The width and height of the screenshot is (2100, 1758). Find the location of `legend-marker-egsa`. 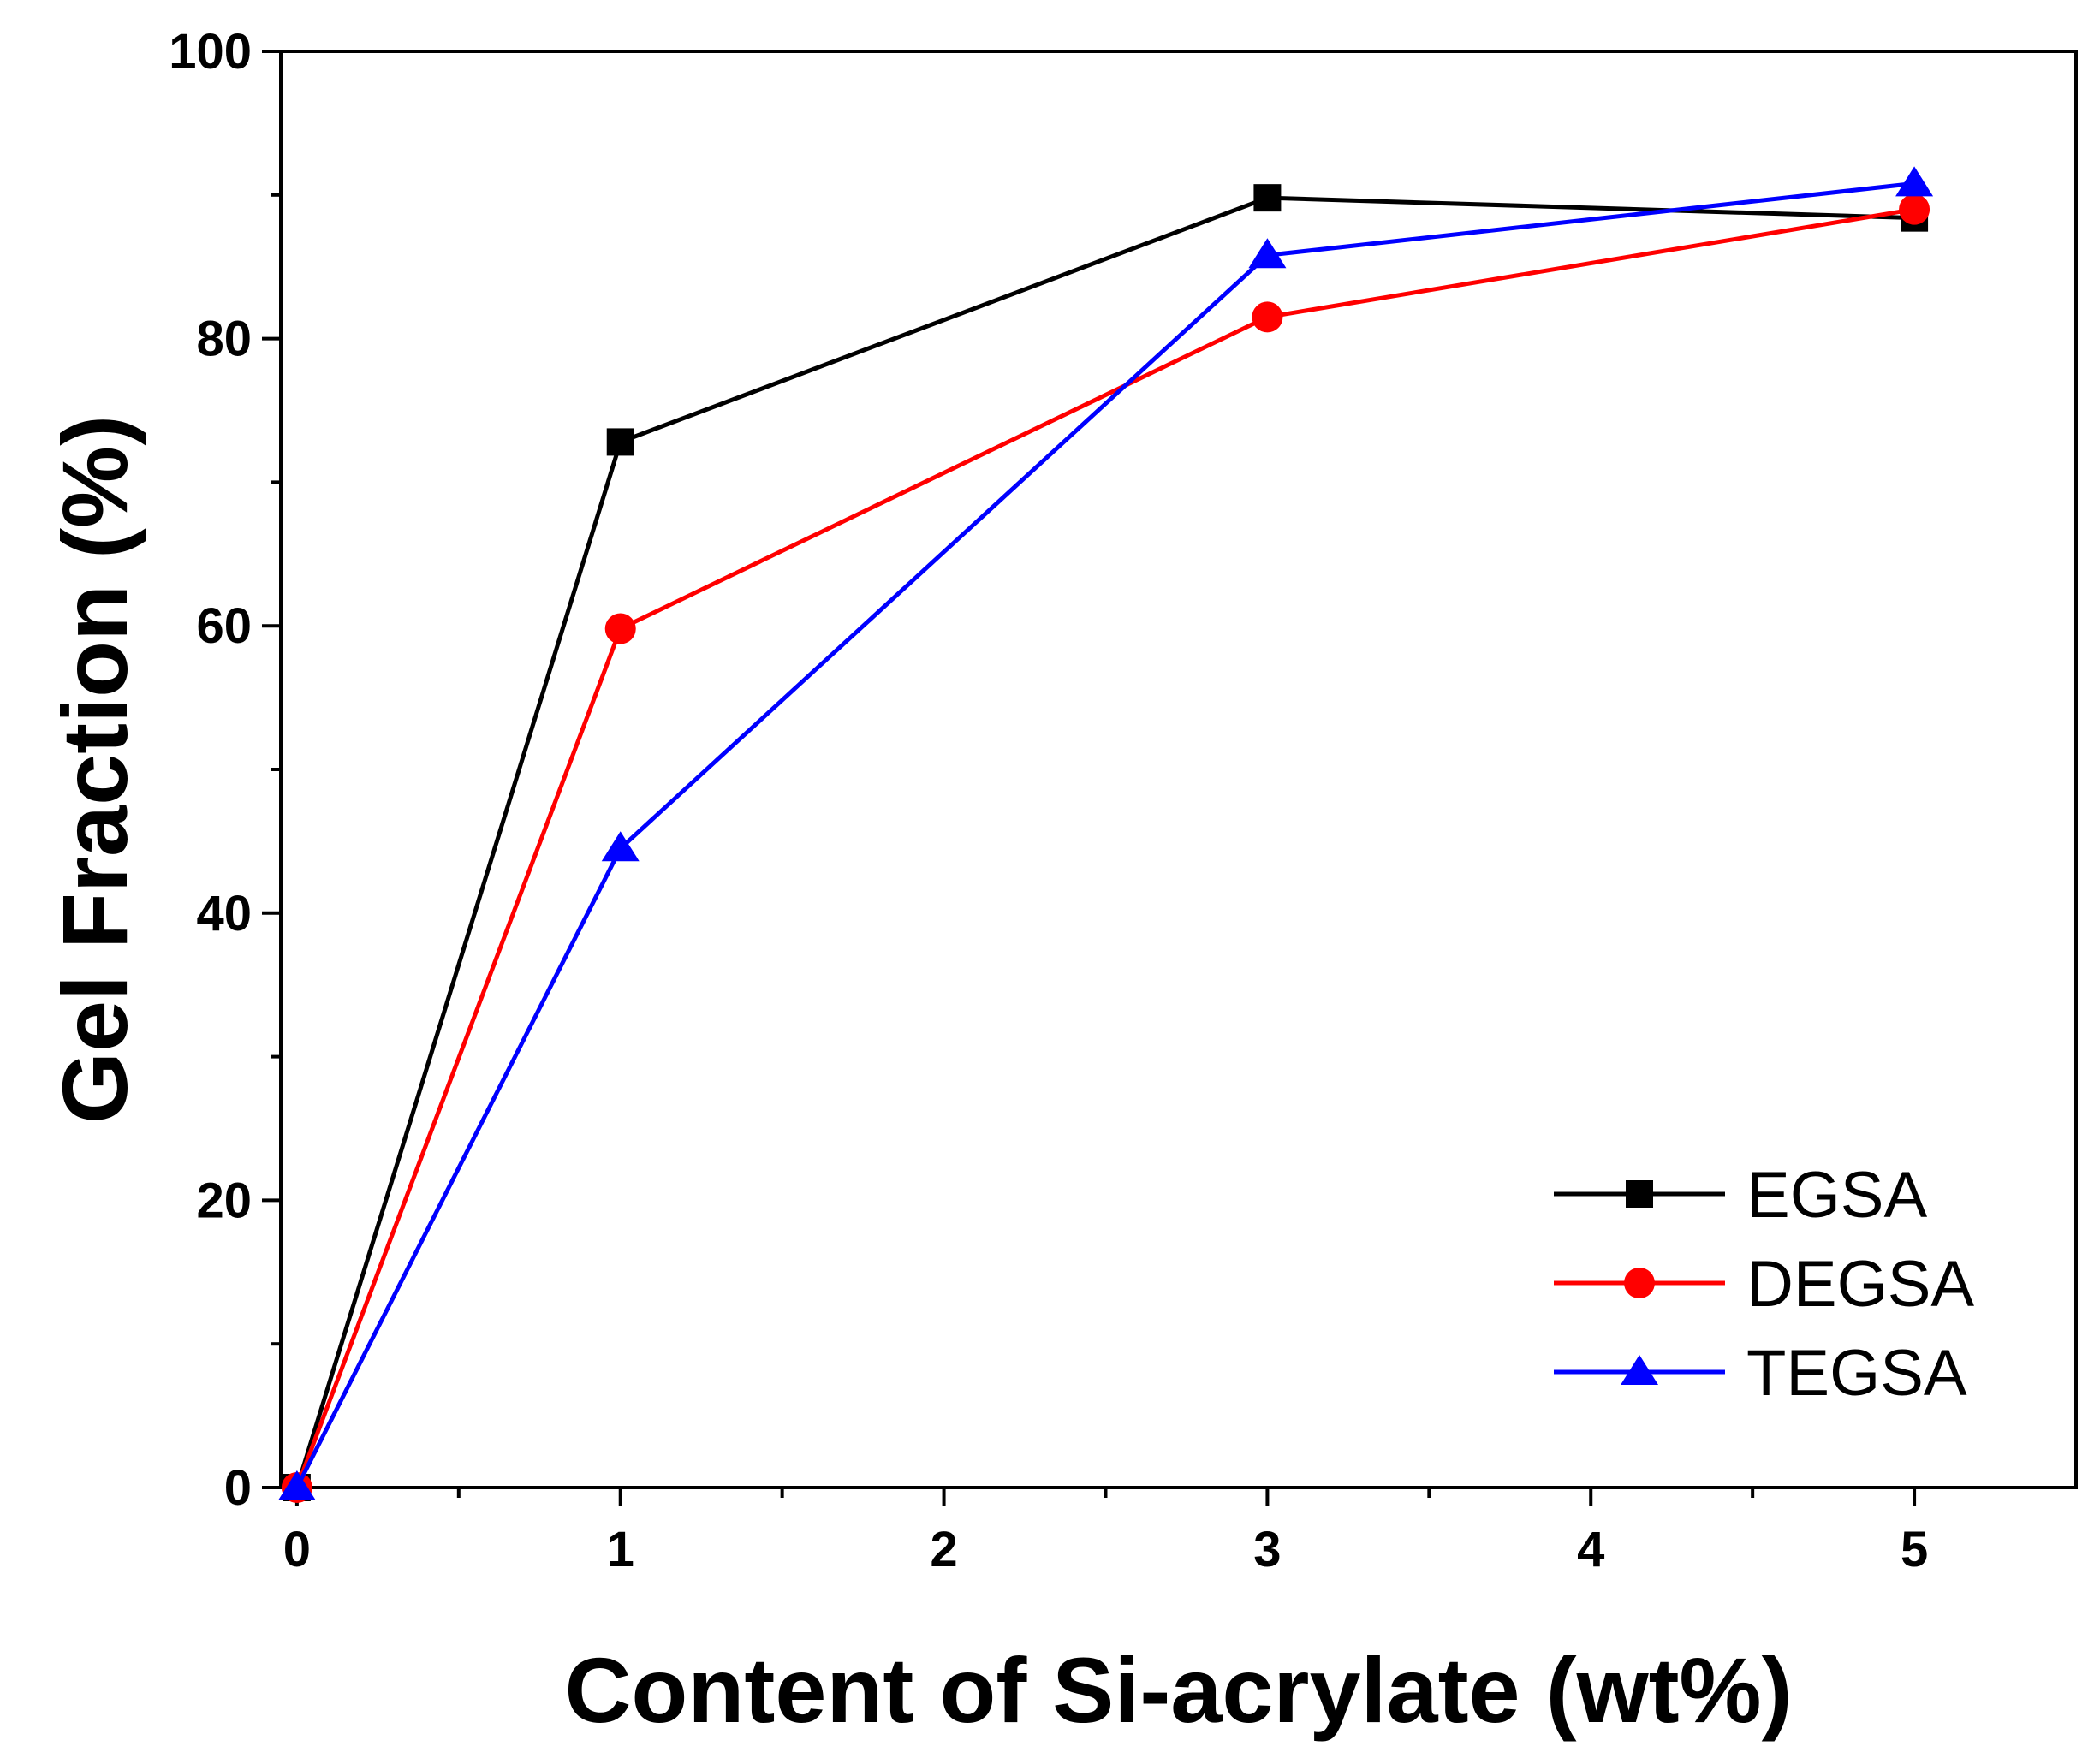

legend-marker-egsa is located at coordinates (1639, 1194).